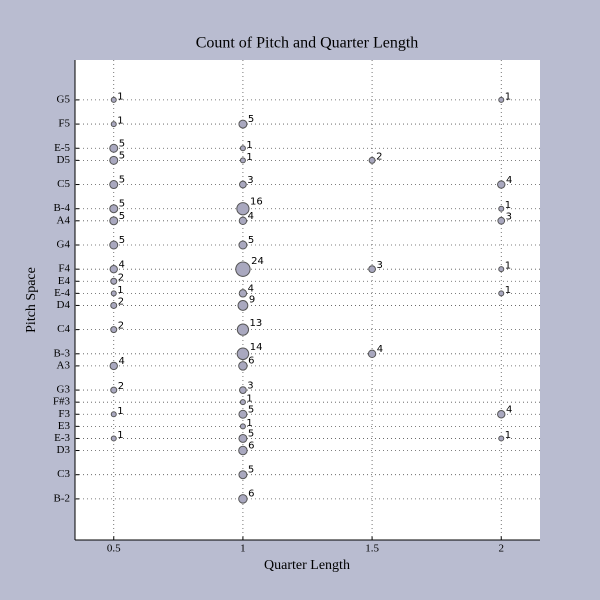  I want to click on y-tick-label: G3, so click(64, 390).